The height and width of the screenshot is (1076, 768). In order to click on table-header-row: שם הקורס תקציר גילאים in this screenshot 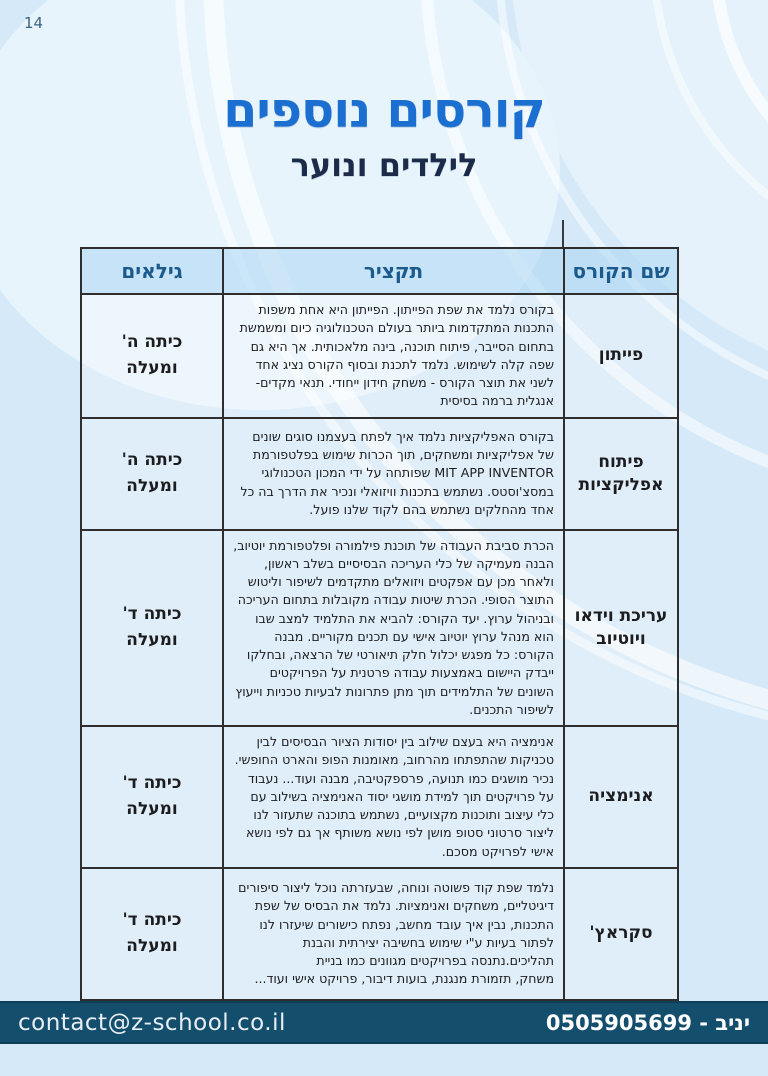, I will do `click(379, 271)`.